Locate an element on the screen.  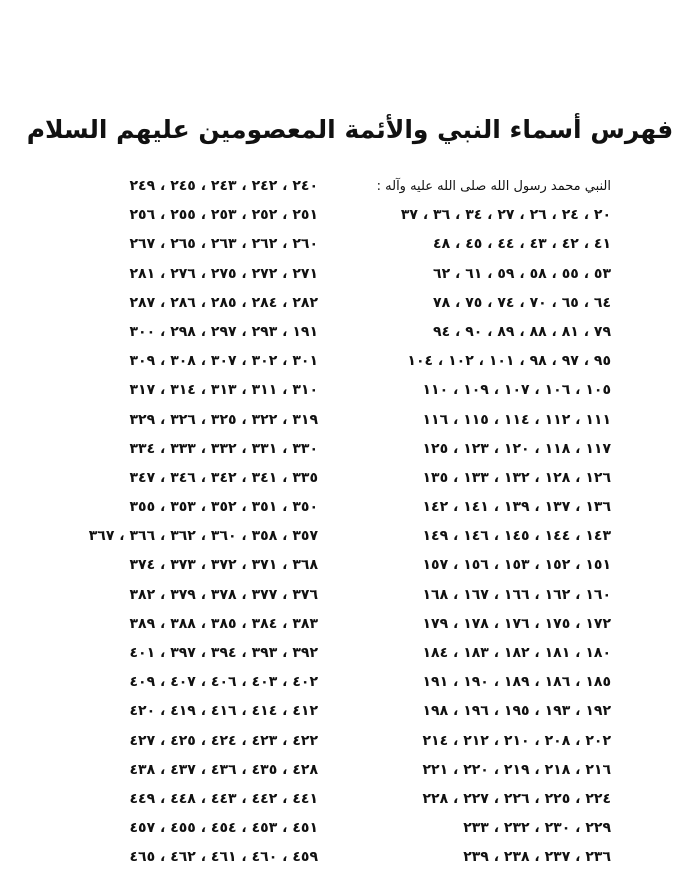
page-number-row: ١٧٢ ، ١٧٥ ، ١٧٦ ، ١٧٨ ، ١٧٩ is located at coordinates (516, 623).